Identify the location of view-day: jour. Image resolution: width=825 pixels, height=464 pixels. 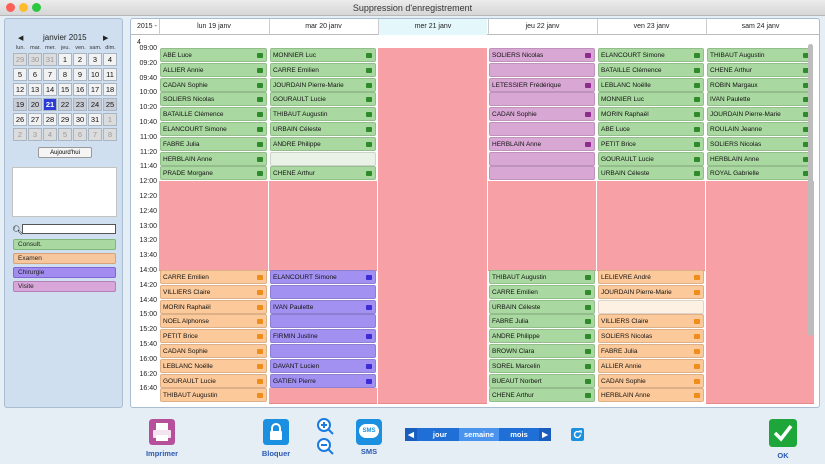
(440, 434).